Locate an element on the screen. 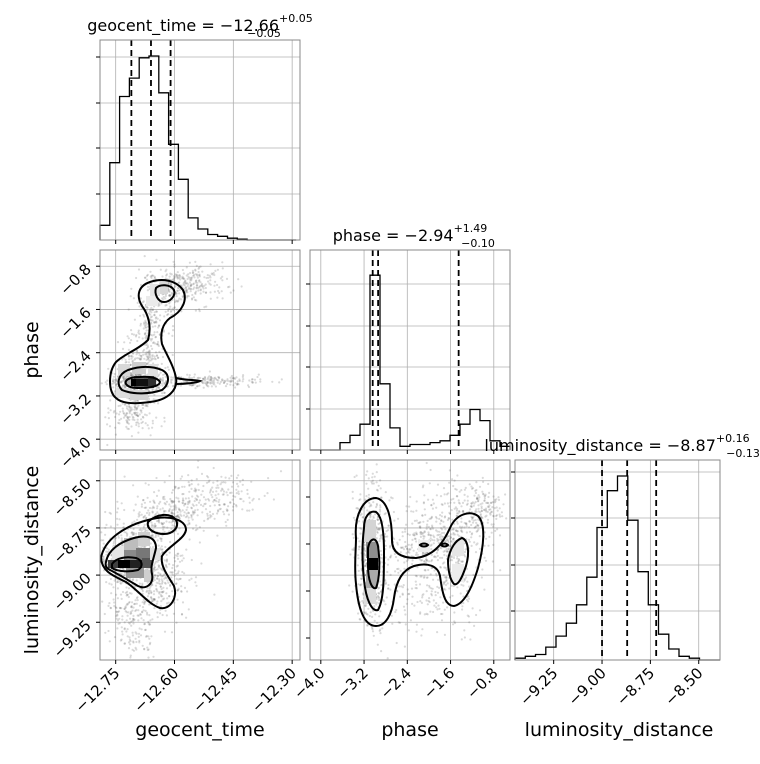 This screenshot has width=760, height=764. y-tick-label-luminosity-distance-0: −9.25 is located at coordinates (72, 638).